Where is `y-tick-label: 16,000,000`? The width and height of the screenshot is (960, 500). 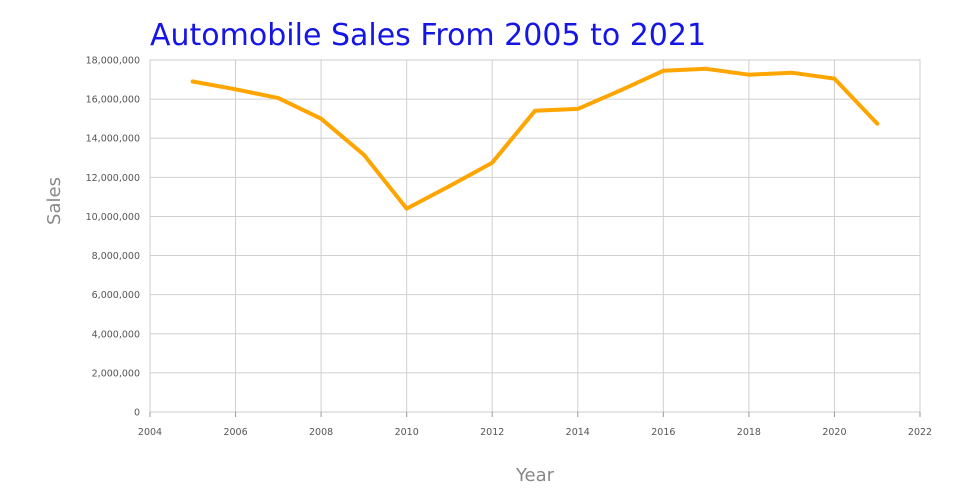 y-tick-label: 16,000,000 is located at coordinates (113, 100).